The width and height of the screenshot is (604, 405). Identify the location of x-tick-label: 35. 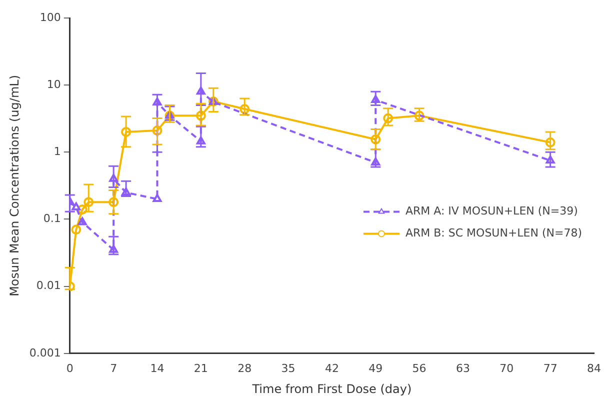
(288, 368).